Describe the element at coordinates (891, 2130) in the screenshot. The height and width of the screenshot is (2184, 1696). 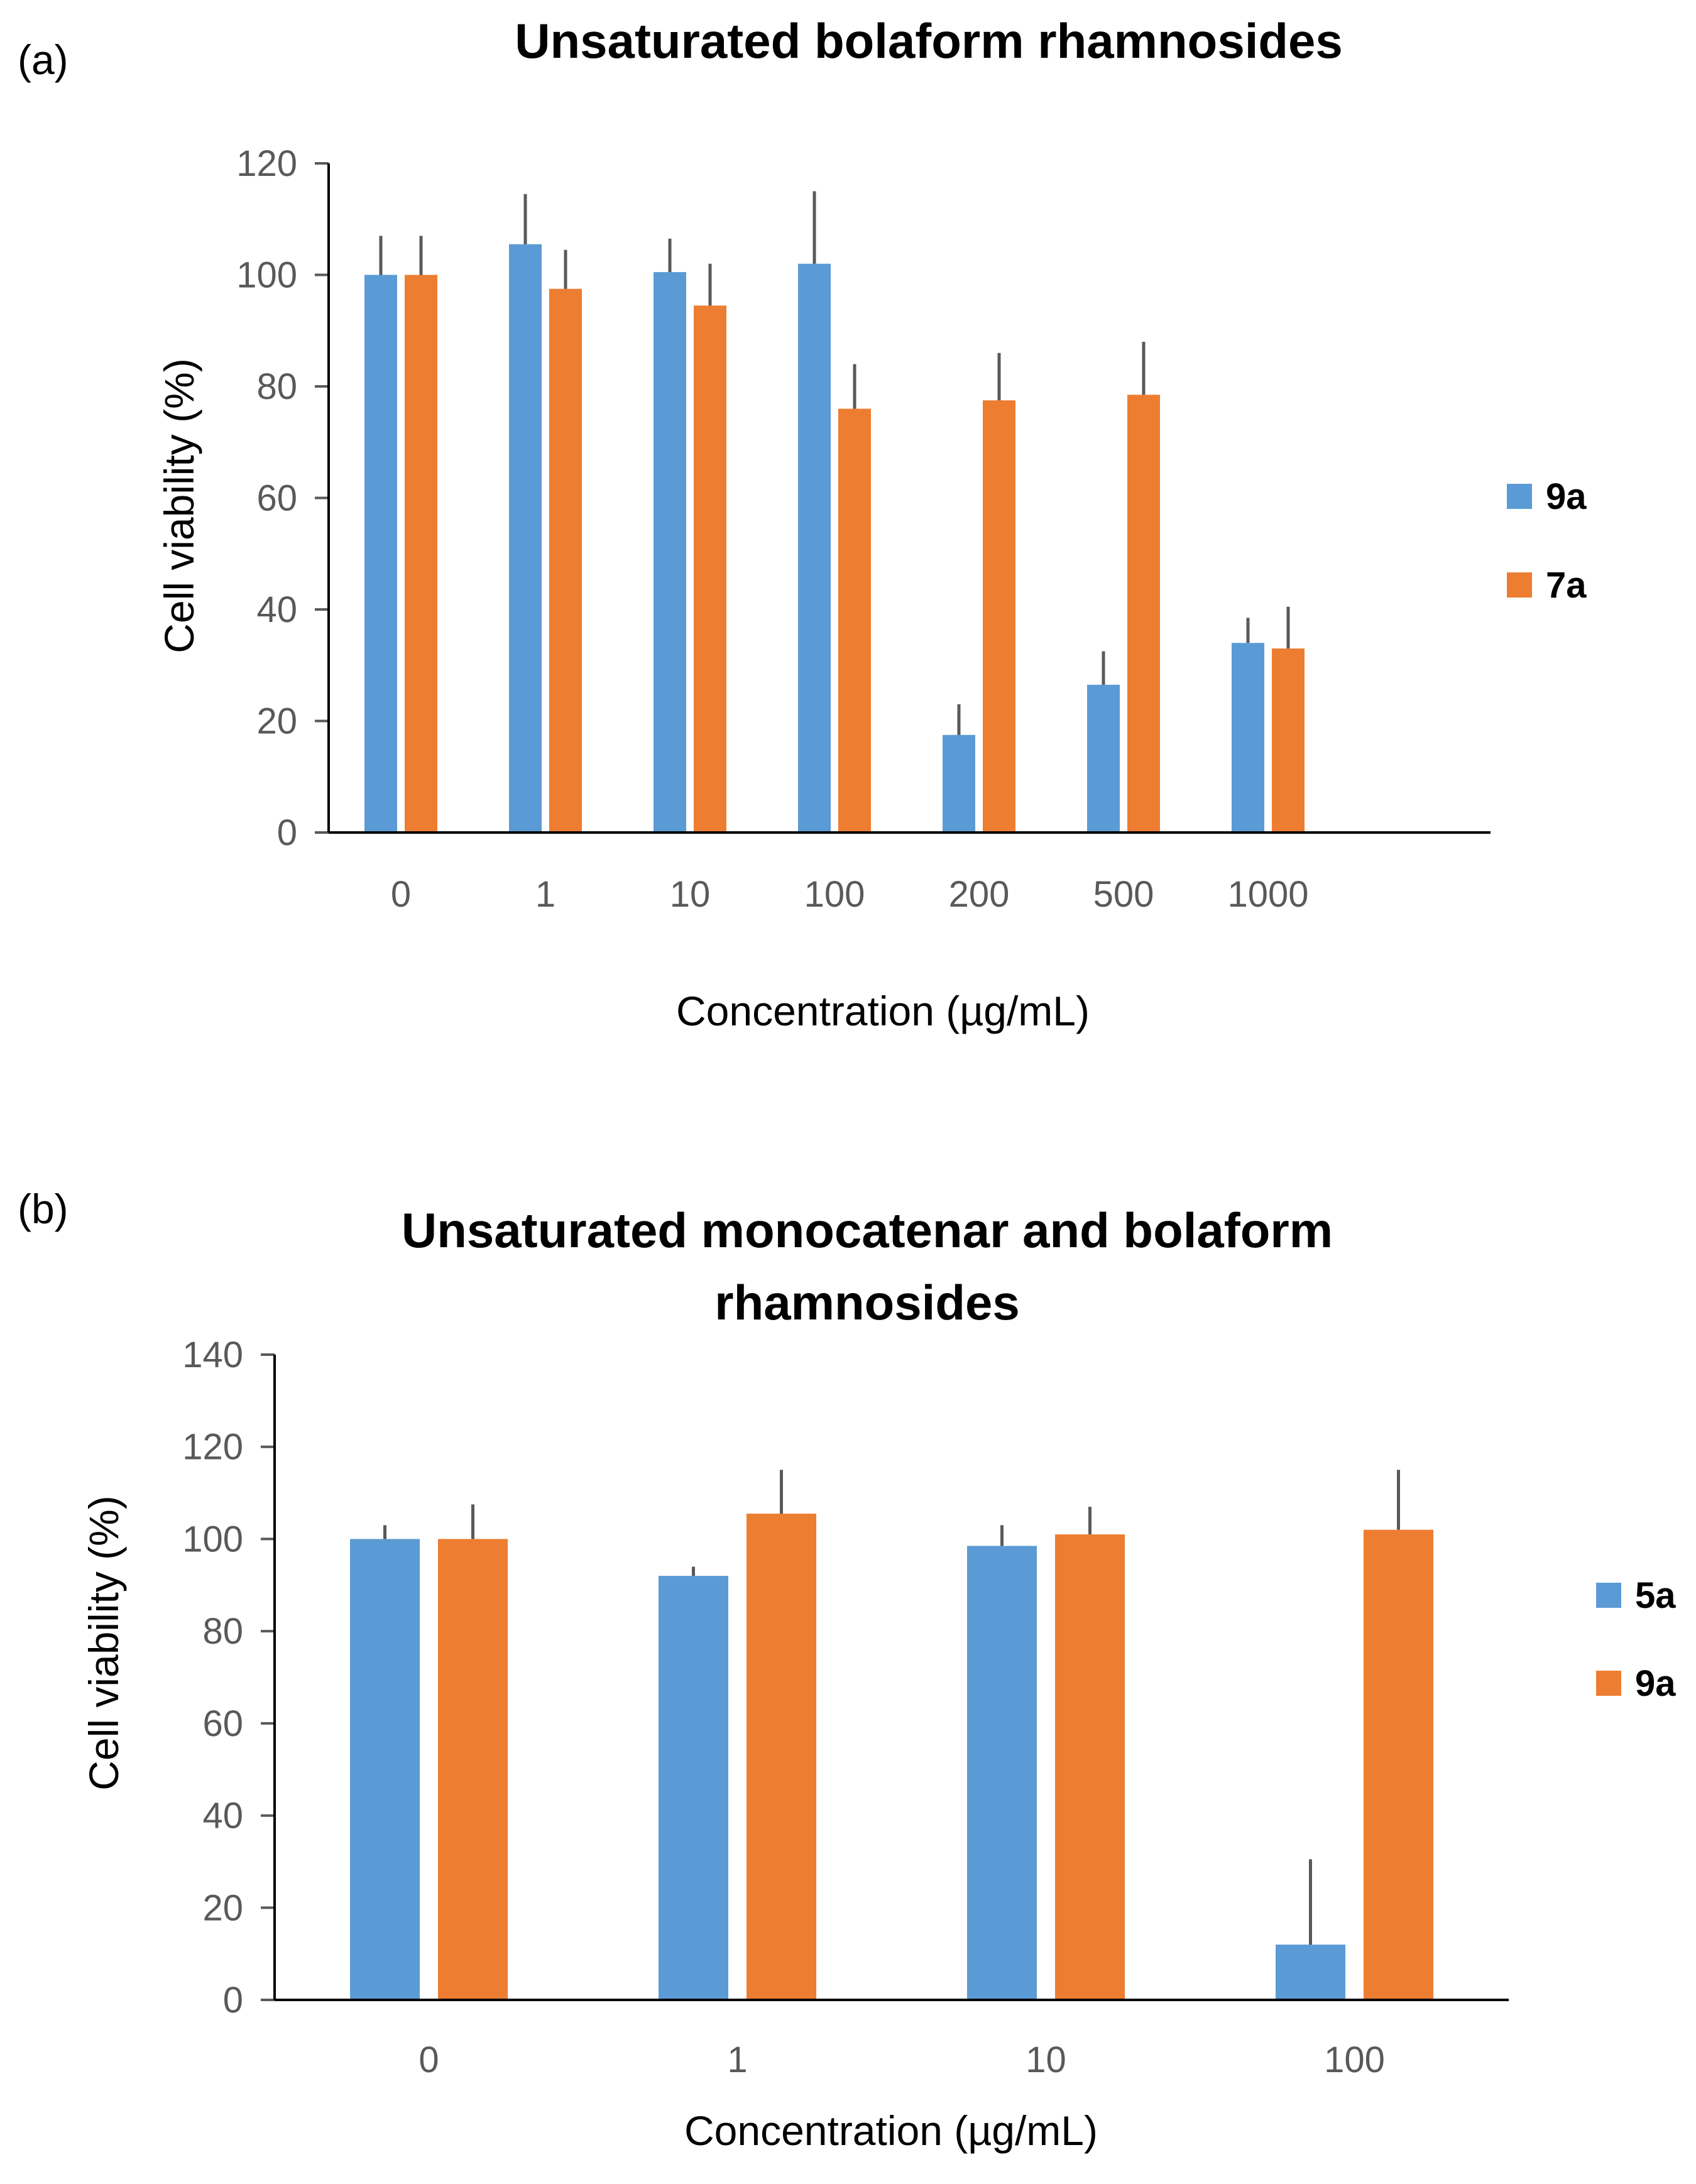
I see `chart-b-x-axis-title: Concentration (µg/mL)` at that location.